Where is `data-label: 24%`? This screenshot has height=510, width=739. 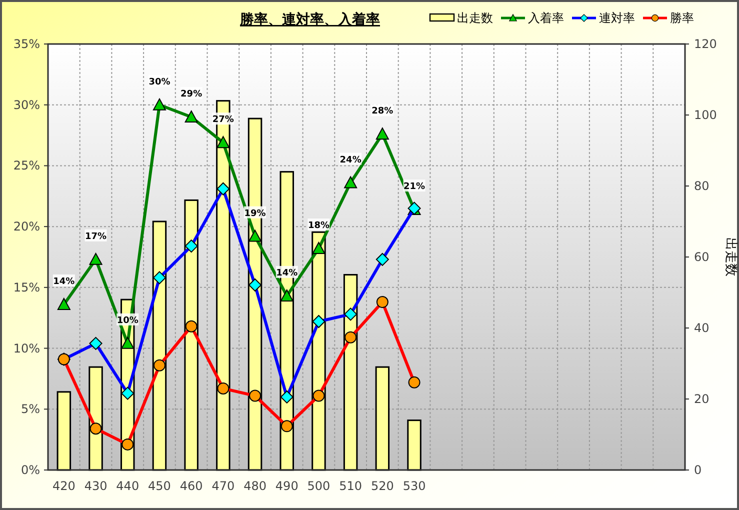 data-label: 24% is located at coordinates (351, 160).